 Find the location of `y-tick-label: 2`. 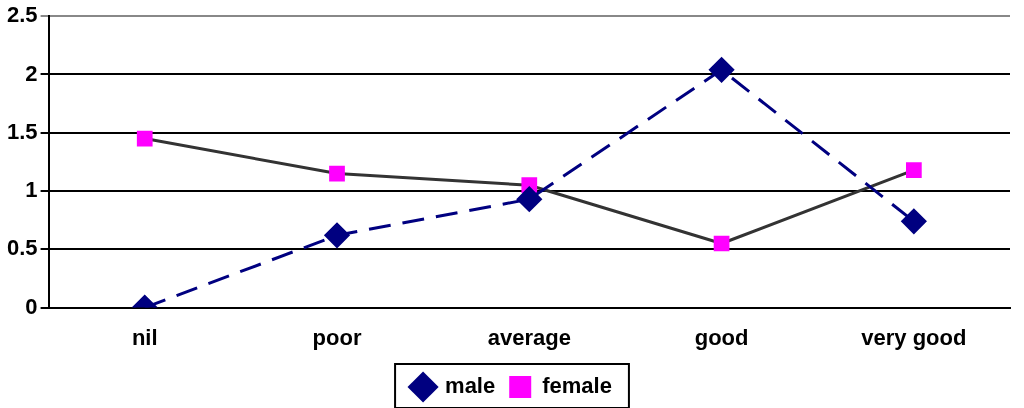

y-tick-label: 2 is located at coordinates (31, 73).